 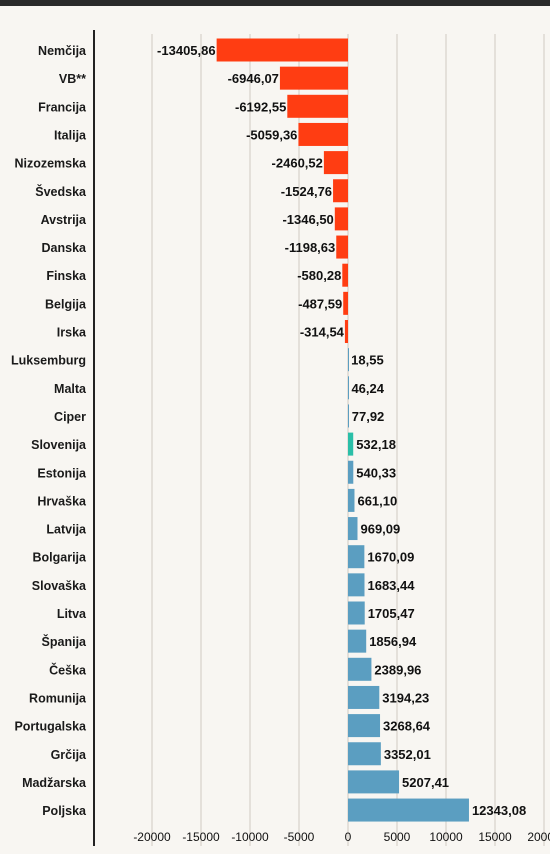 I want to click on value-label: 18,55, so click(x=367, y=360).